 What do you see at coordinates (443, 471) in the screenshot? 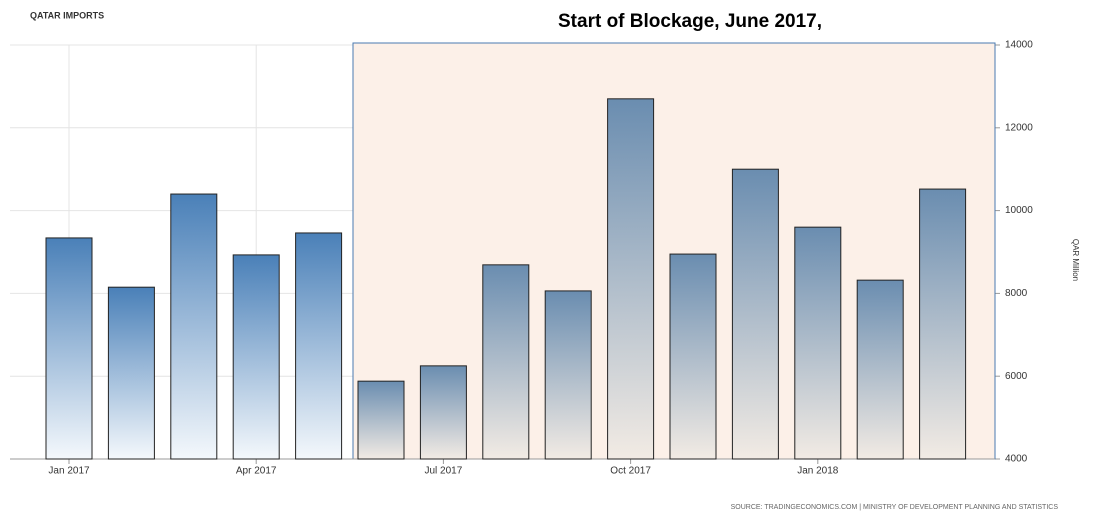
I see `x-tick-label: Jul 2017` at bounding box center [443, 471].